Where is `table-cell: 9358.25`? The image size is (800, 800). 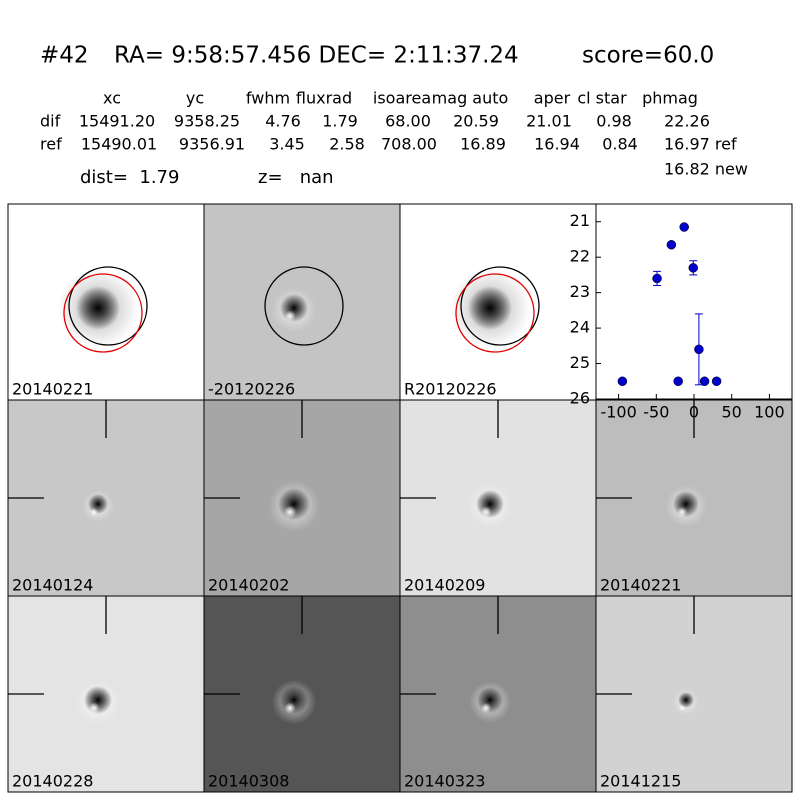
table-cell: 9358.25 is located at coordinates (207, 121).